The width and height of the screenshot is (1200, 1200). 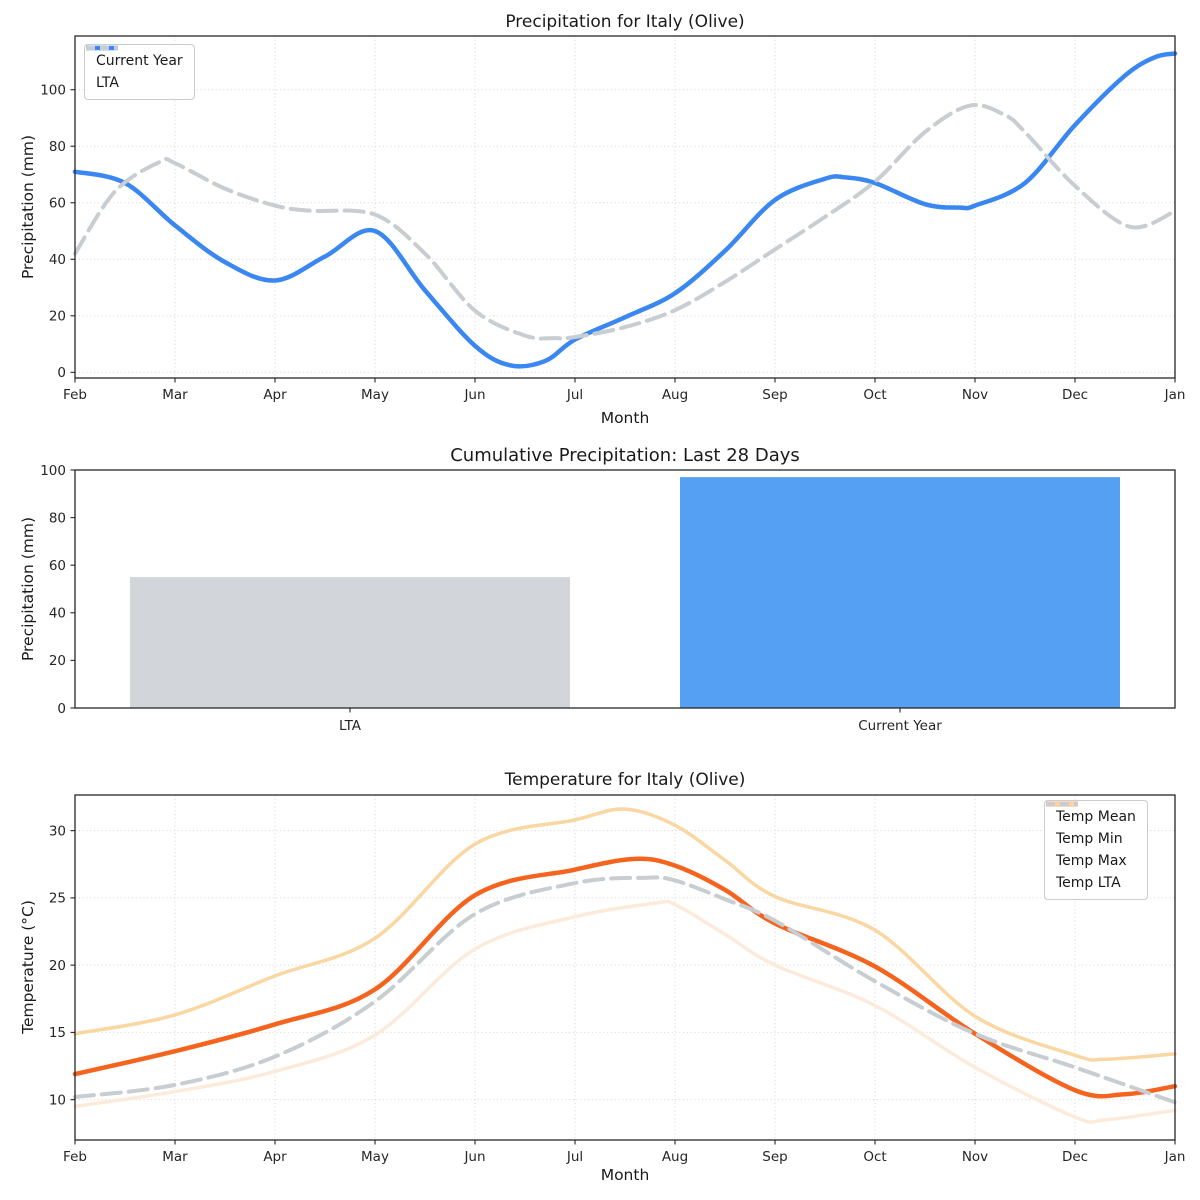 I want to click on legend-label: Temp Max, so click(x=1091, y=861).